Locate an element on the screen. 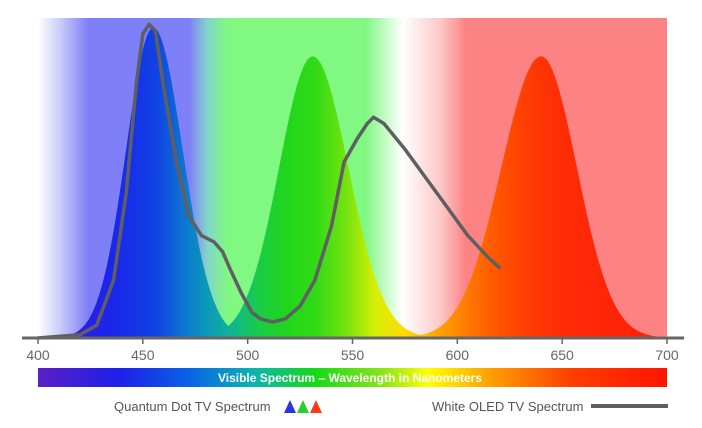 Image resolution: width=702 pixels, height=428 pixels. legend-oled-label: White OLED TV Spectrum is located at coordinates (507, 406).